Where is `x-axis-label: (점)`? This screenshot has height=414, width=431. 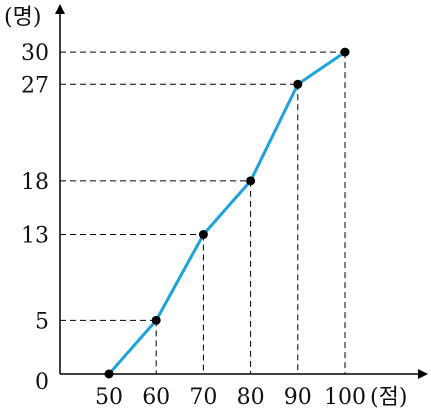
x-axis-label: (점) is located at coordinates (388, 397).